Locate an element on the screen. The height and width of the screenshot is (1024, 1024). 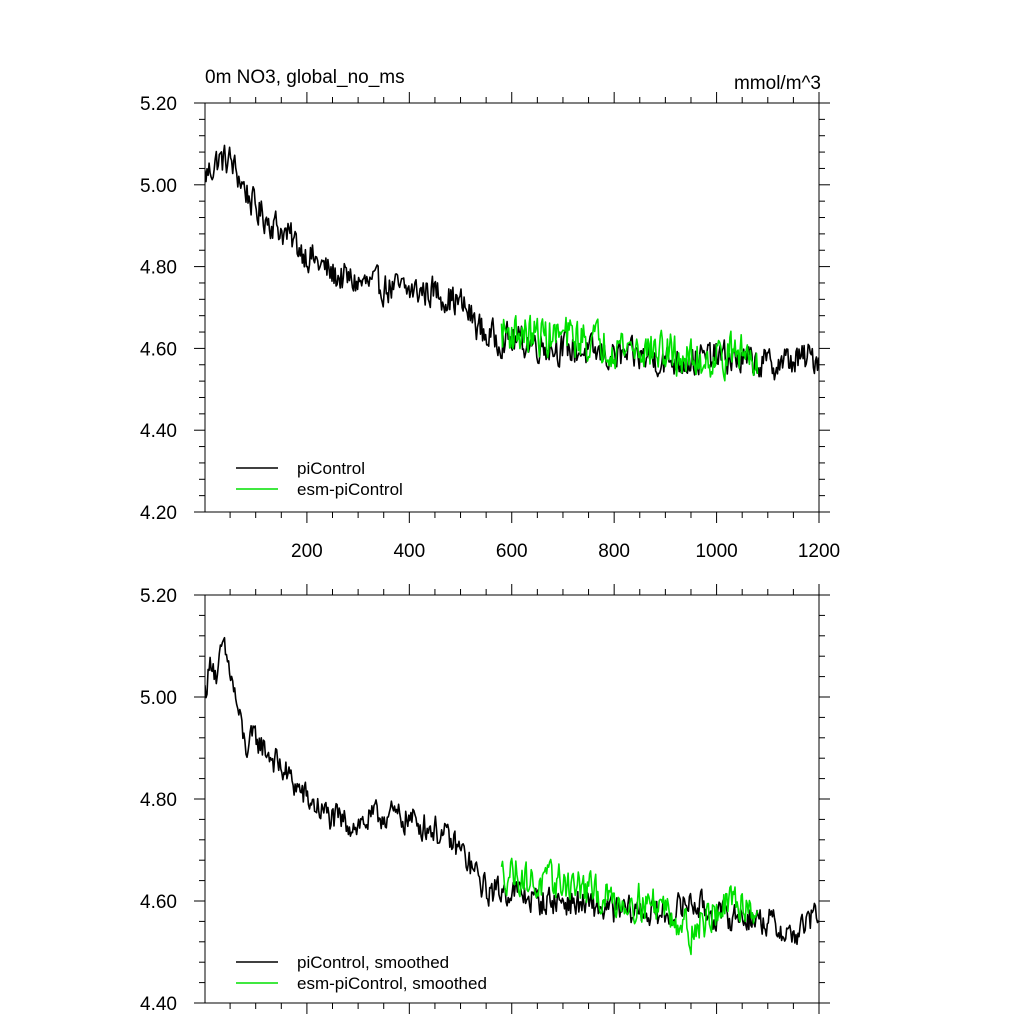
x-tick-label: 1000 is located at coordinates (716, 551).